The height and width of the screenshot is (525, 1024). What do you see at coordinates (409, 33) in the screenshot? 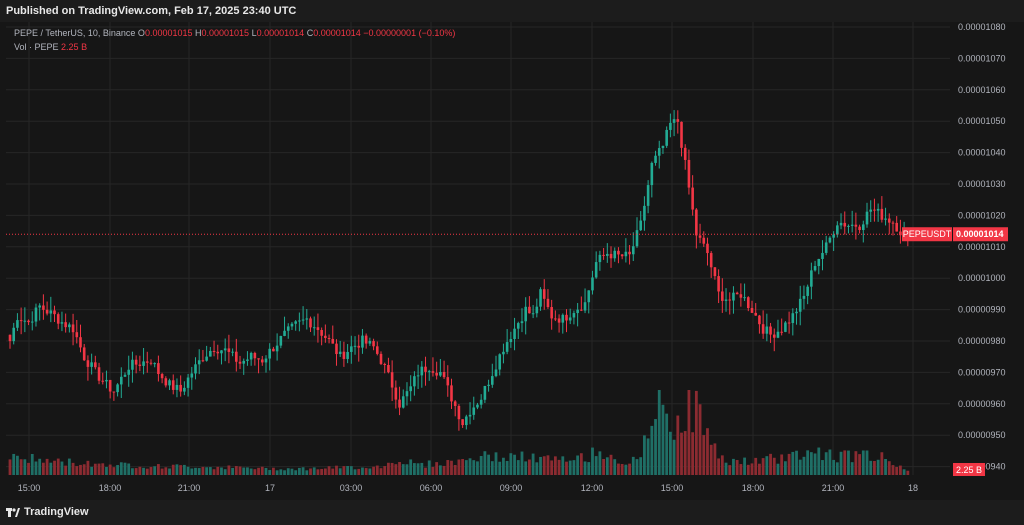
I see `change-value: −0.00000001 (−0.10%)` at bounding box center [409, 33].